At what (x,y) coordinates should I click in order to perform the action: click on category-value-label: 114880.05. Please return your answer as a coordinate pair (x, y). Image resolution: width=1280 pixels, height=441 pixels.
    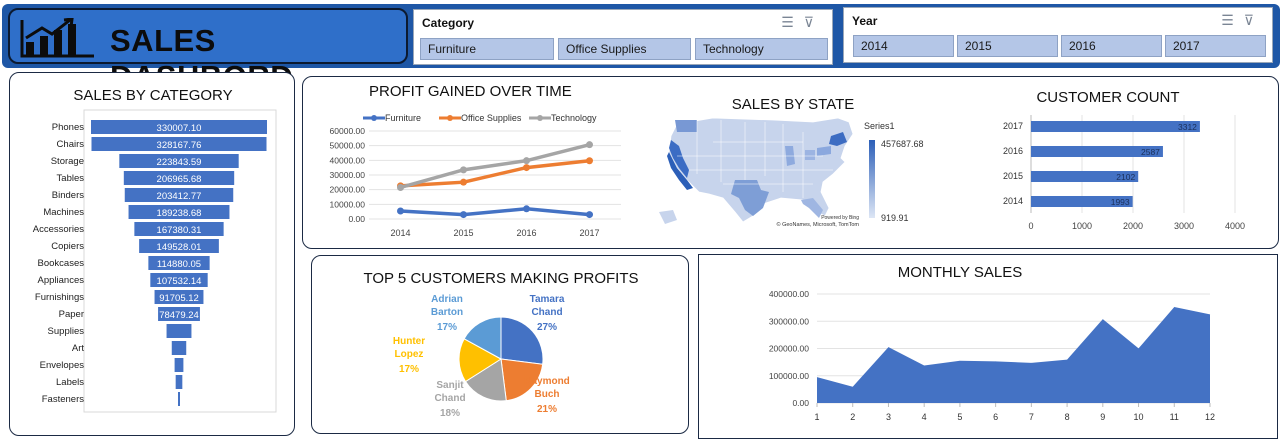
    Looking at the image, I should click on (179, 264).